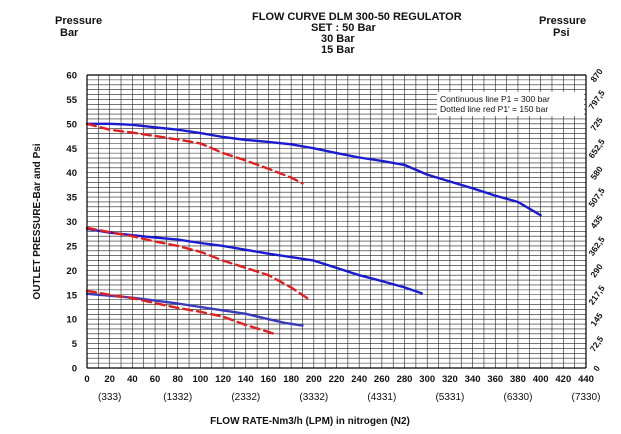 Image resolution: width=621 pixels, height=434 pixels. I want to click on x-tick-label: 60, so click(155, 379).